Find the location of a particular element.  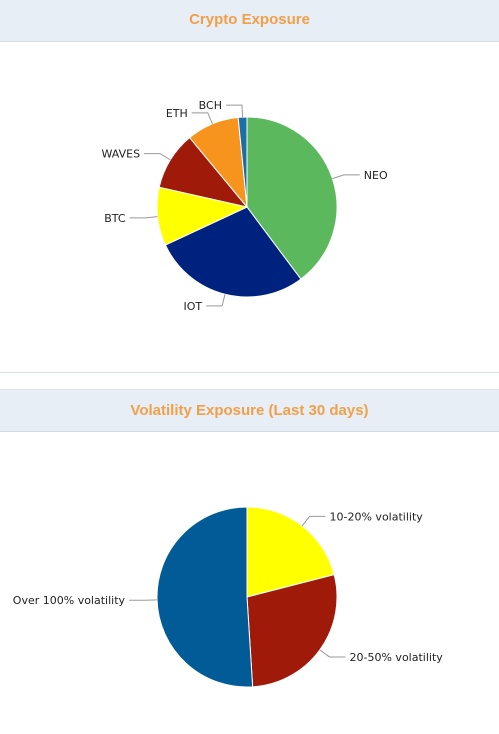

slice-label-btc: BTC is located at coordinates (115, 218).